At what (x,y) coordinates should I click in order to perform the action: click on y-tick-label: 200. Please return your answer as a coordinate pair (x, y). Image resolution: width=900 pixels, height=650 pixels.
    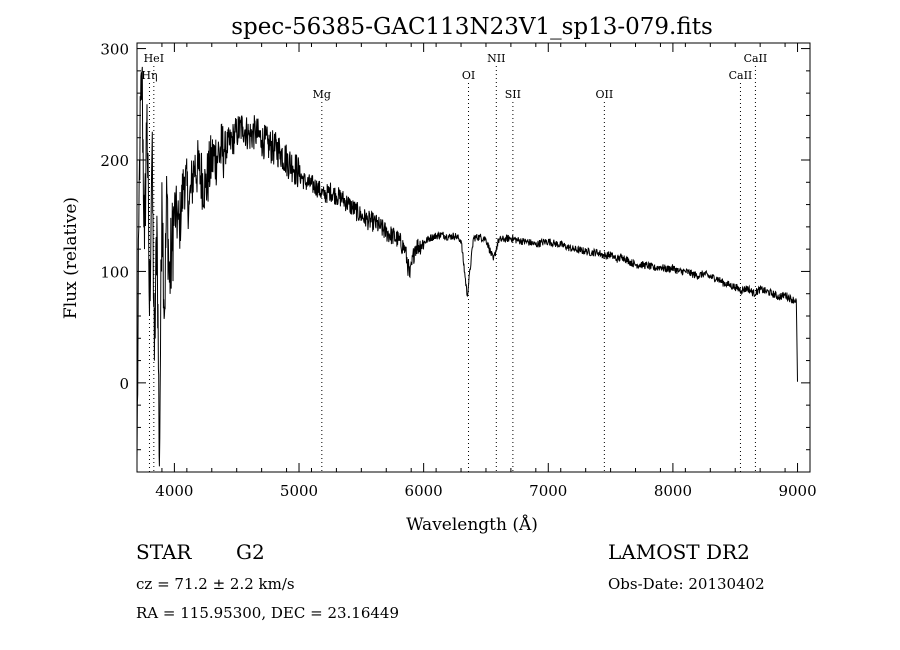
    Looking at the image, I should click on (114, 161).